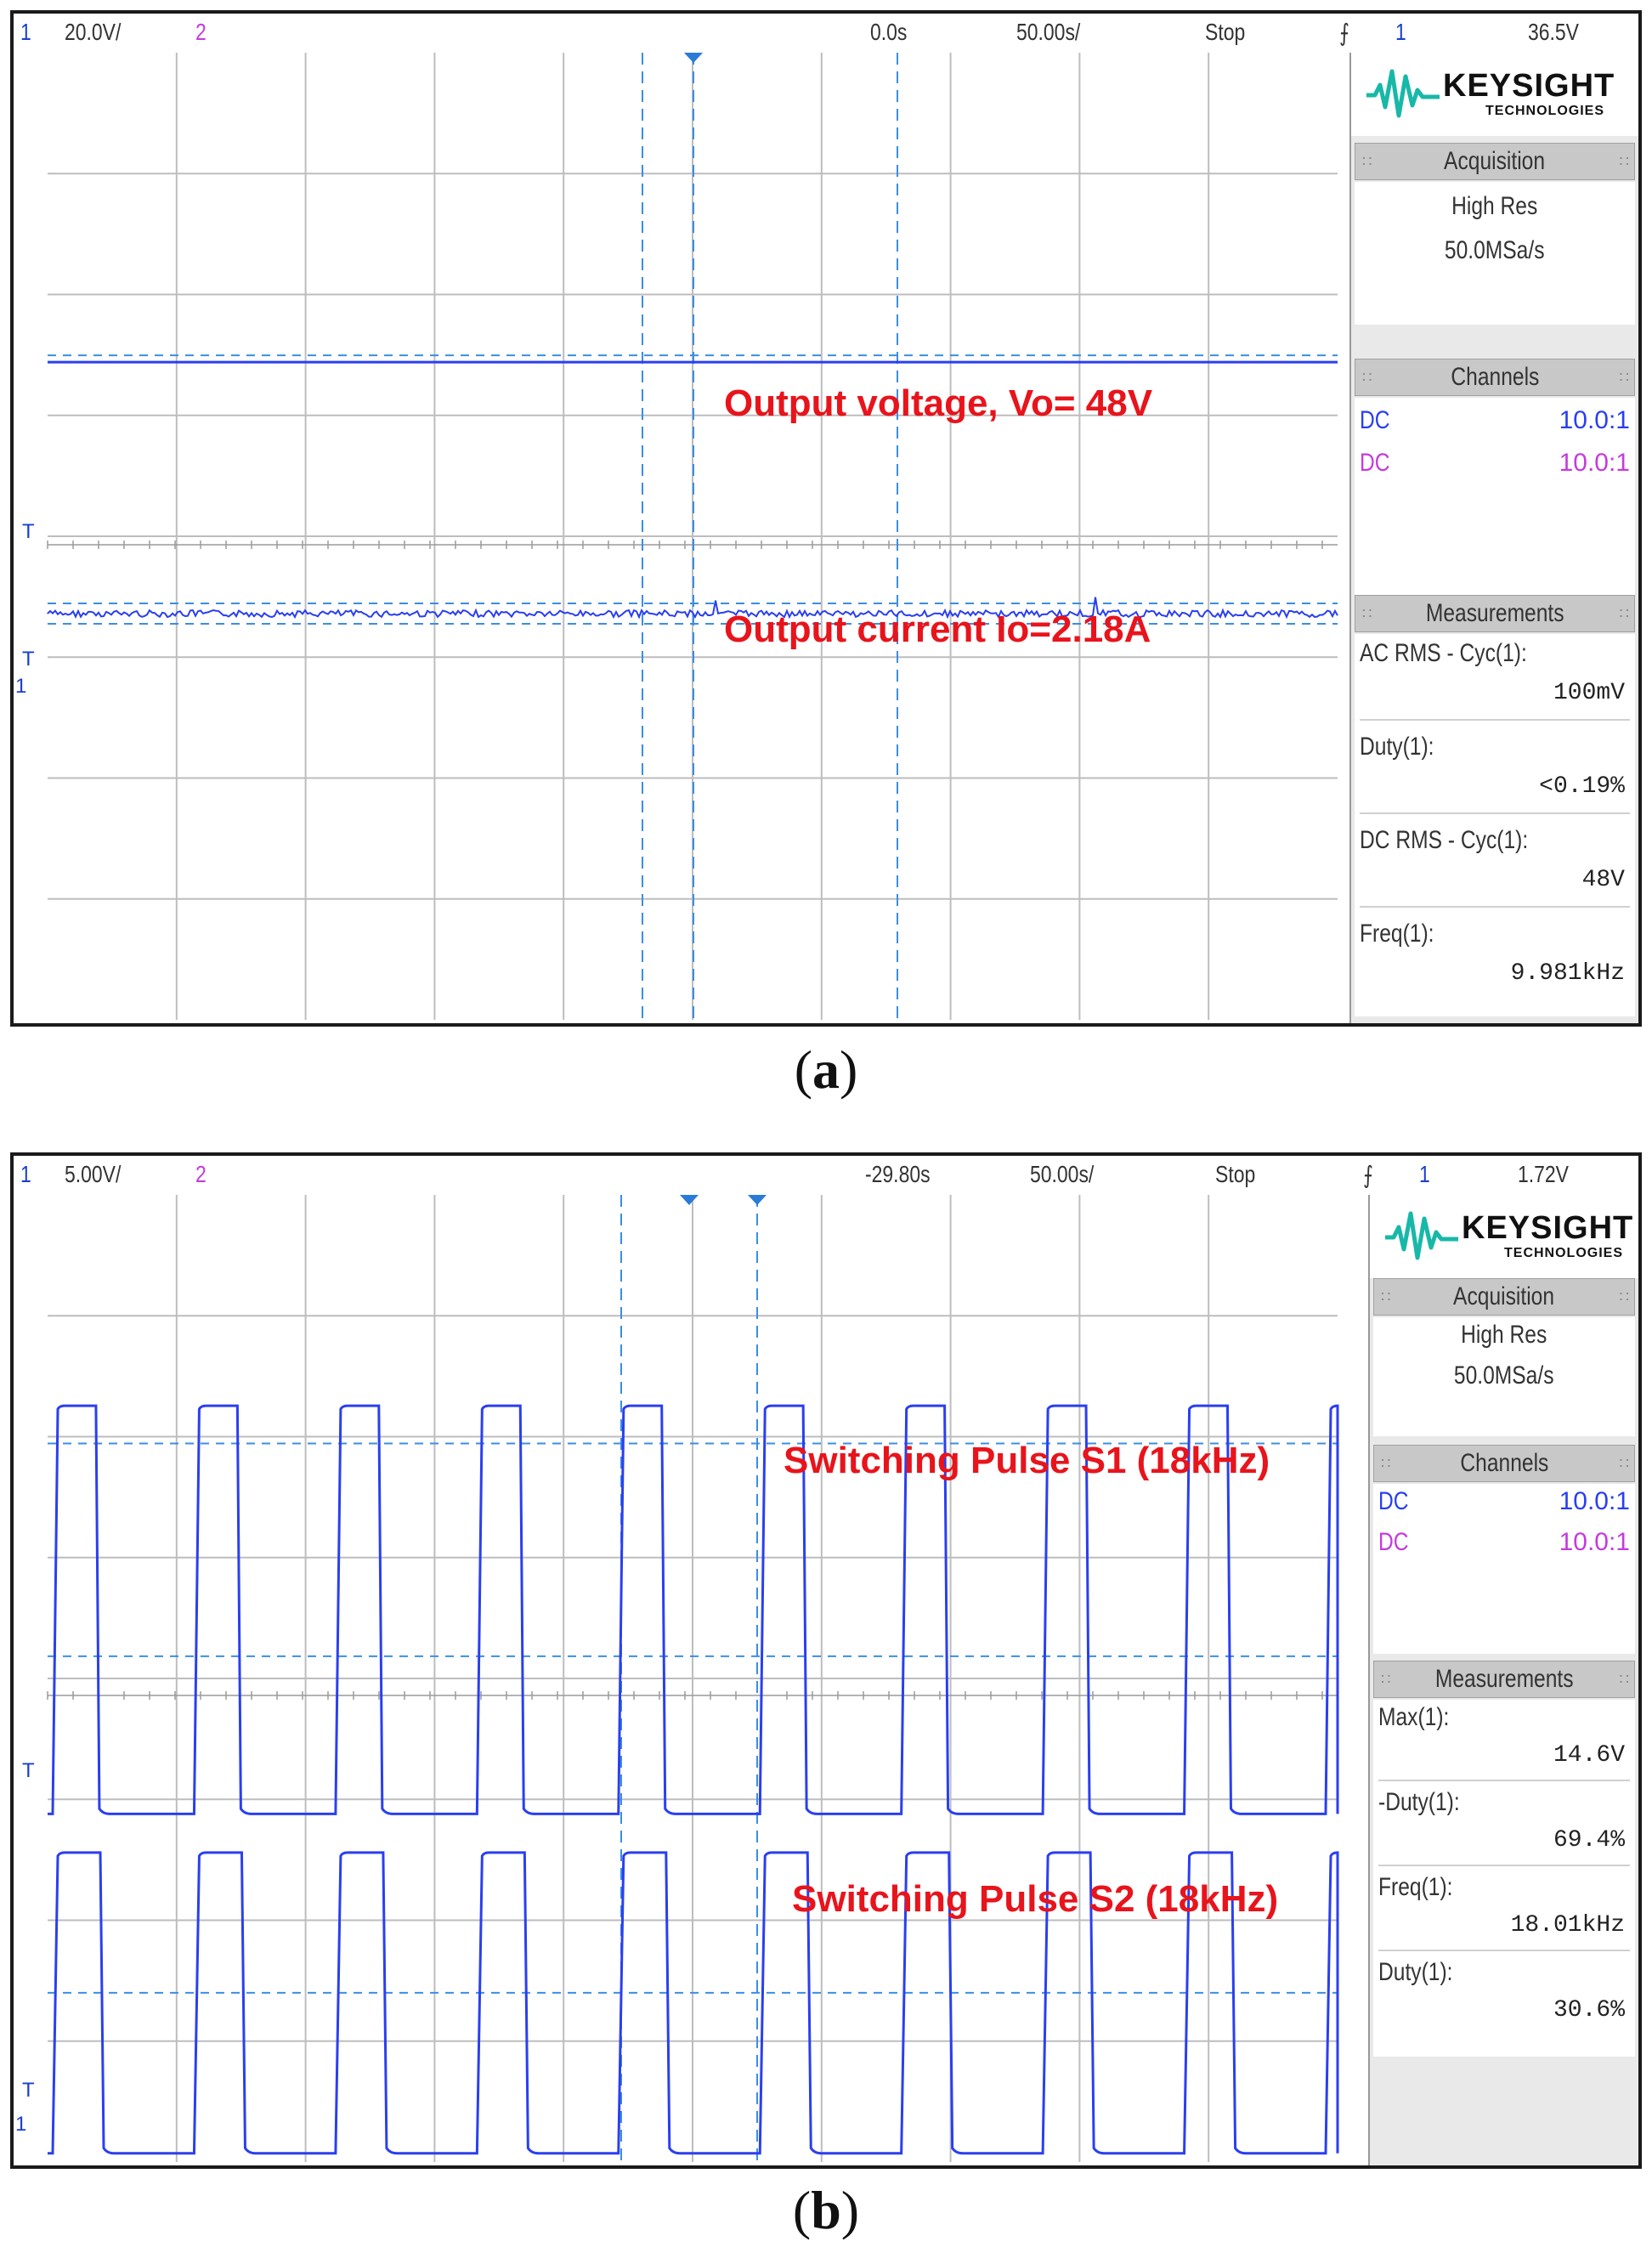  I want to click on measurement-value: 30.6%, so click(1589, 2010).